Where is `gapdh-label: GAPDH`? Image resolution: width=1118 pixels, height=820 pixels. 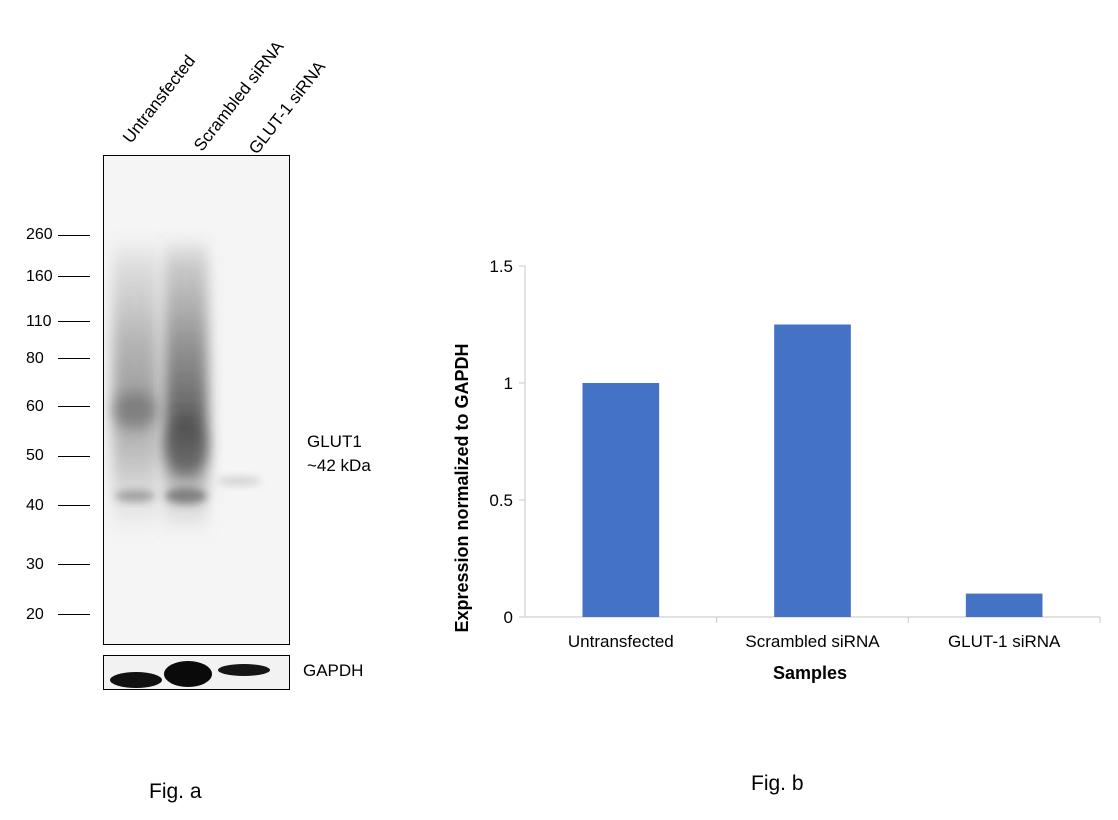
gapdh-label: GAPDH is located at coordinates (333, 670).